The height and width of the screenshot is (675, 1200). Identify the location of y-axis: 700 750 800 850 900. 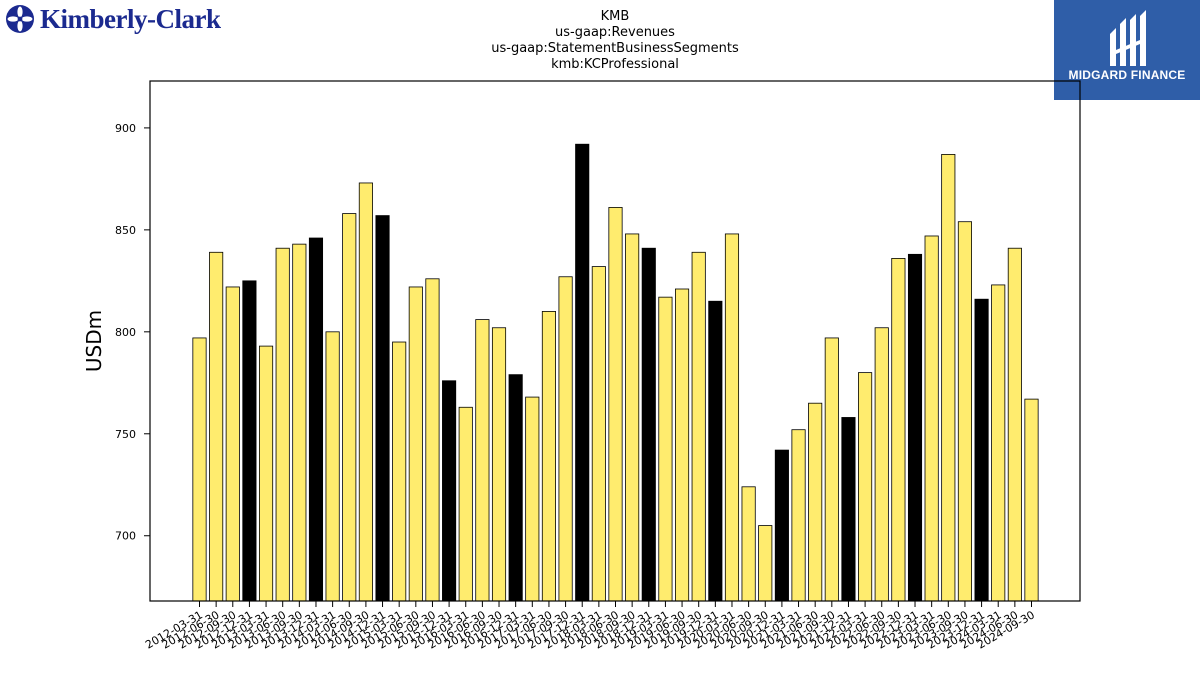
(132, 332).